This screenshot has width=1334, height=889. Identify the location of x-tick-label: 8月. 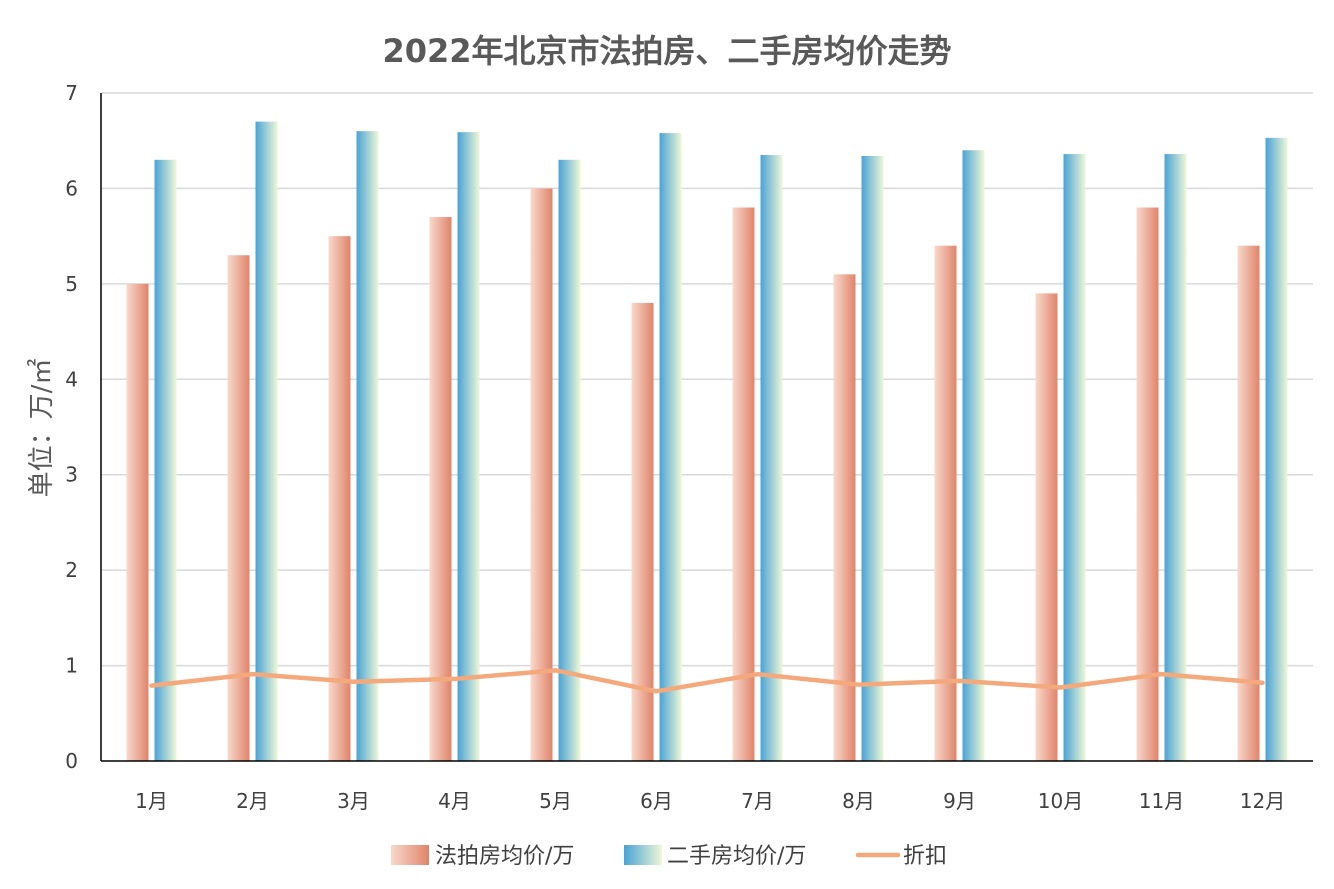
(858, 801).